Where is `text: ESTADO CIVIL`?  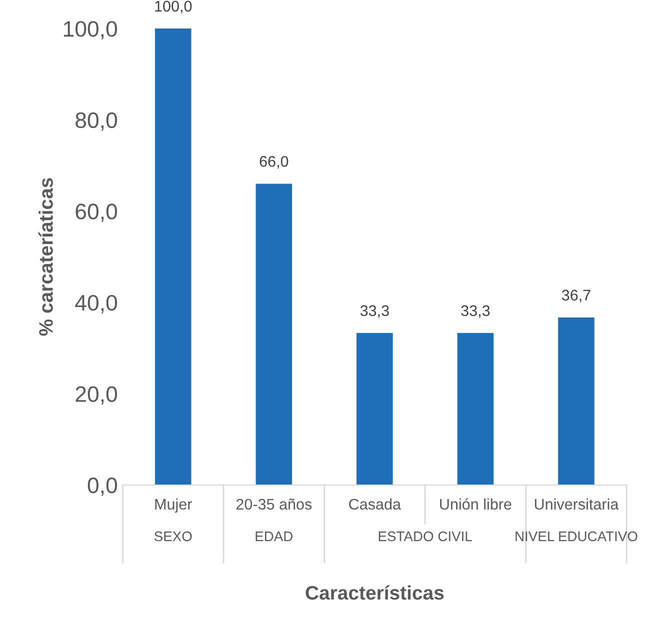
text: ESTADO CIVIL is located at coordinates (425, 536).